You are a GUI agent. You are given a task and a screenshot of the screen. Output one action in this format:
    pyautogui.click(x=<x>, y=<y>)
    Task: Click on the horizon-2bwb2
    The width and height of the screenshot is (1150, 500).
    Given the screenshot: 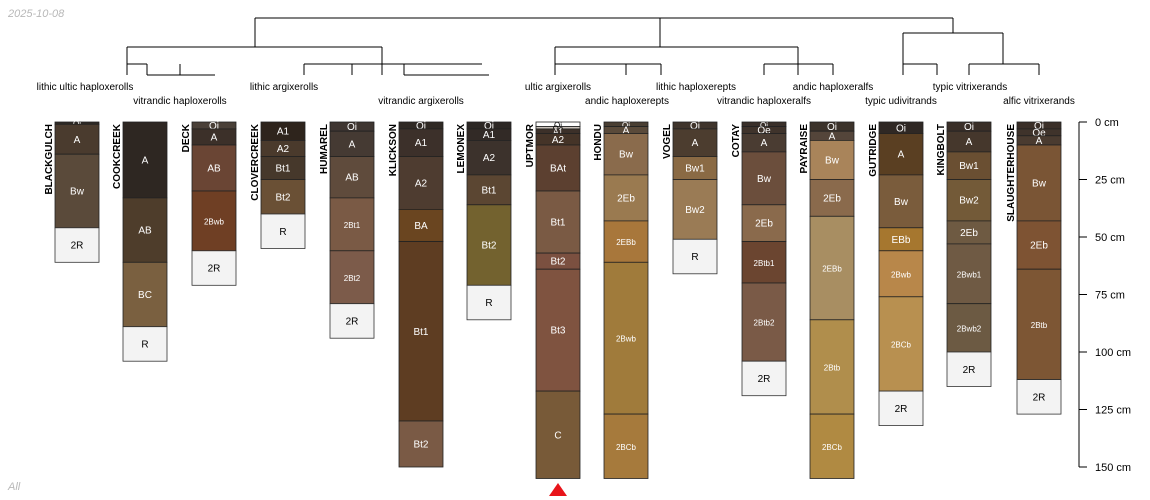 What is the action you would take?
    pyautogui.click(x=969, y=328)
    